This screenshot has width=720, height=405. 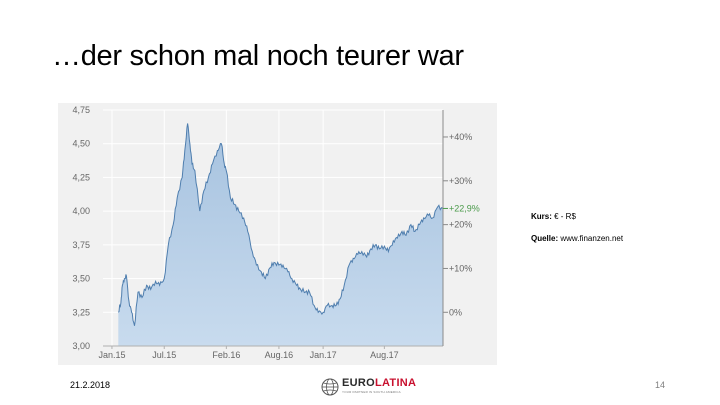 What do you see at coordinates (226, 355) in the screenshot?
I see `x-tick-label: Feb.16` at bounding box center [226, 355].